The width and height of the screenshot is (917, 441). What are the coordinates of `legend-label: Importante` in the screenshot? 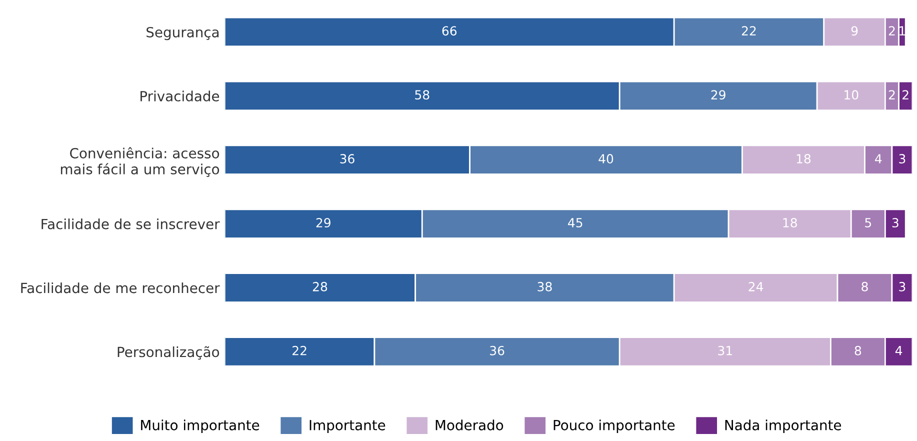 It's located at (348, 427).